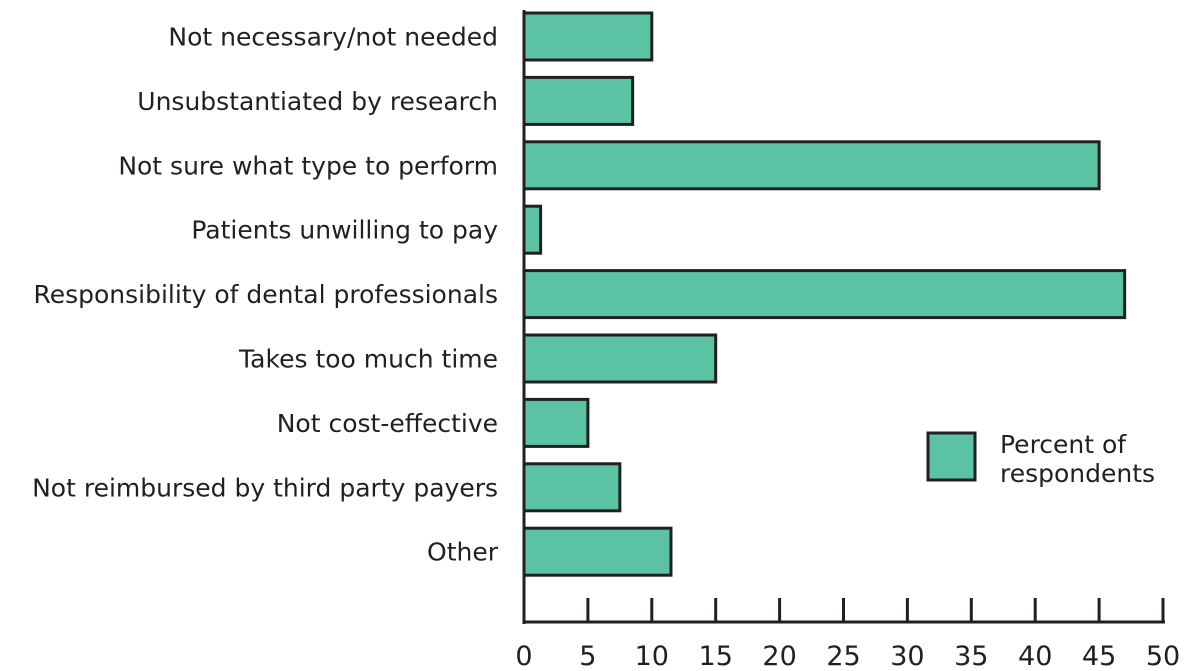  I want to click on x-axis-ticks: 0 5 10 15 20 25 30 35 40 45 50, so click(847, 634).